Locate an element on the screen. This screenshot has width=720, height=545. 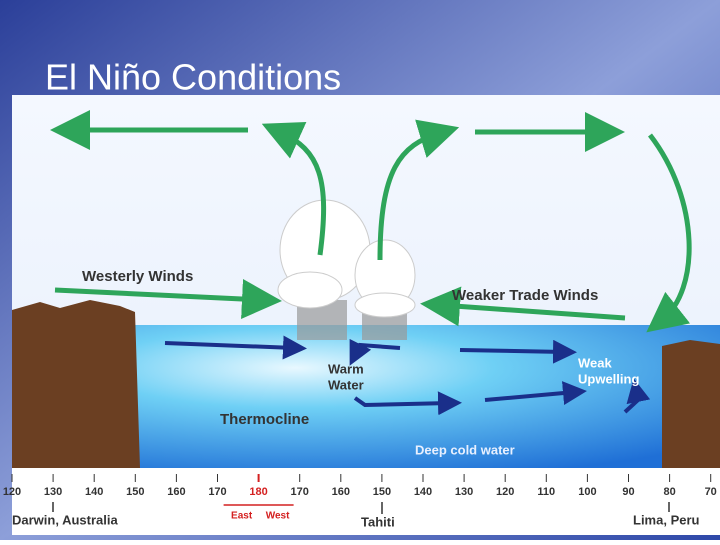
direction-label: East is located at coordinates (242, 516).